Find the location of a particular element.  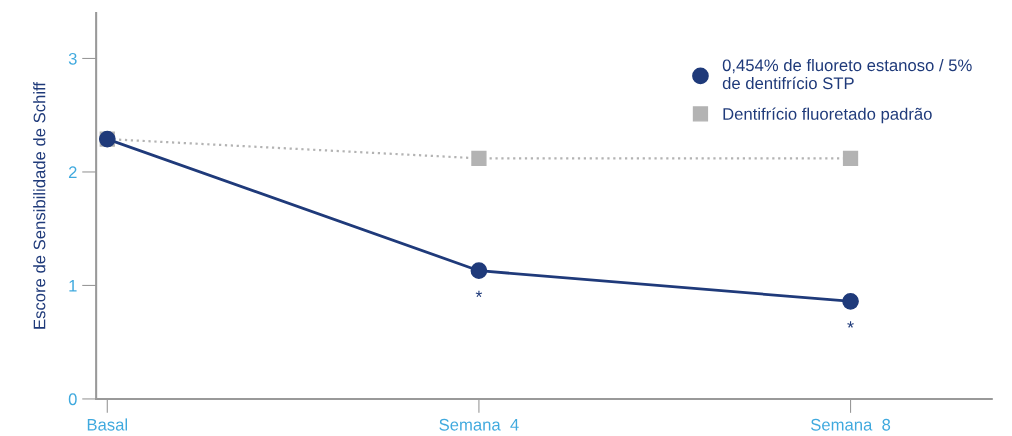

x-tick-label: Semana 4 is located at coordinates (479, 424).